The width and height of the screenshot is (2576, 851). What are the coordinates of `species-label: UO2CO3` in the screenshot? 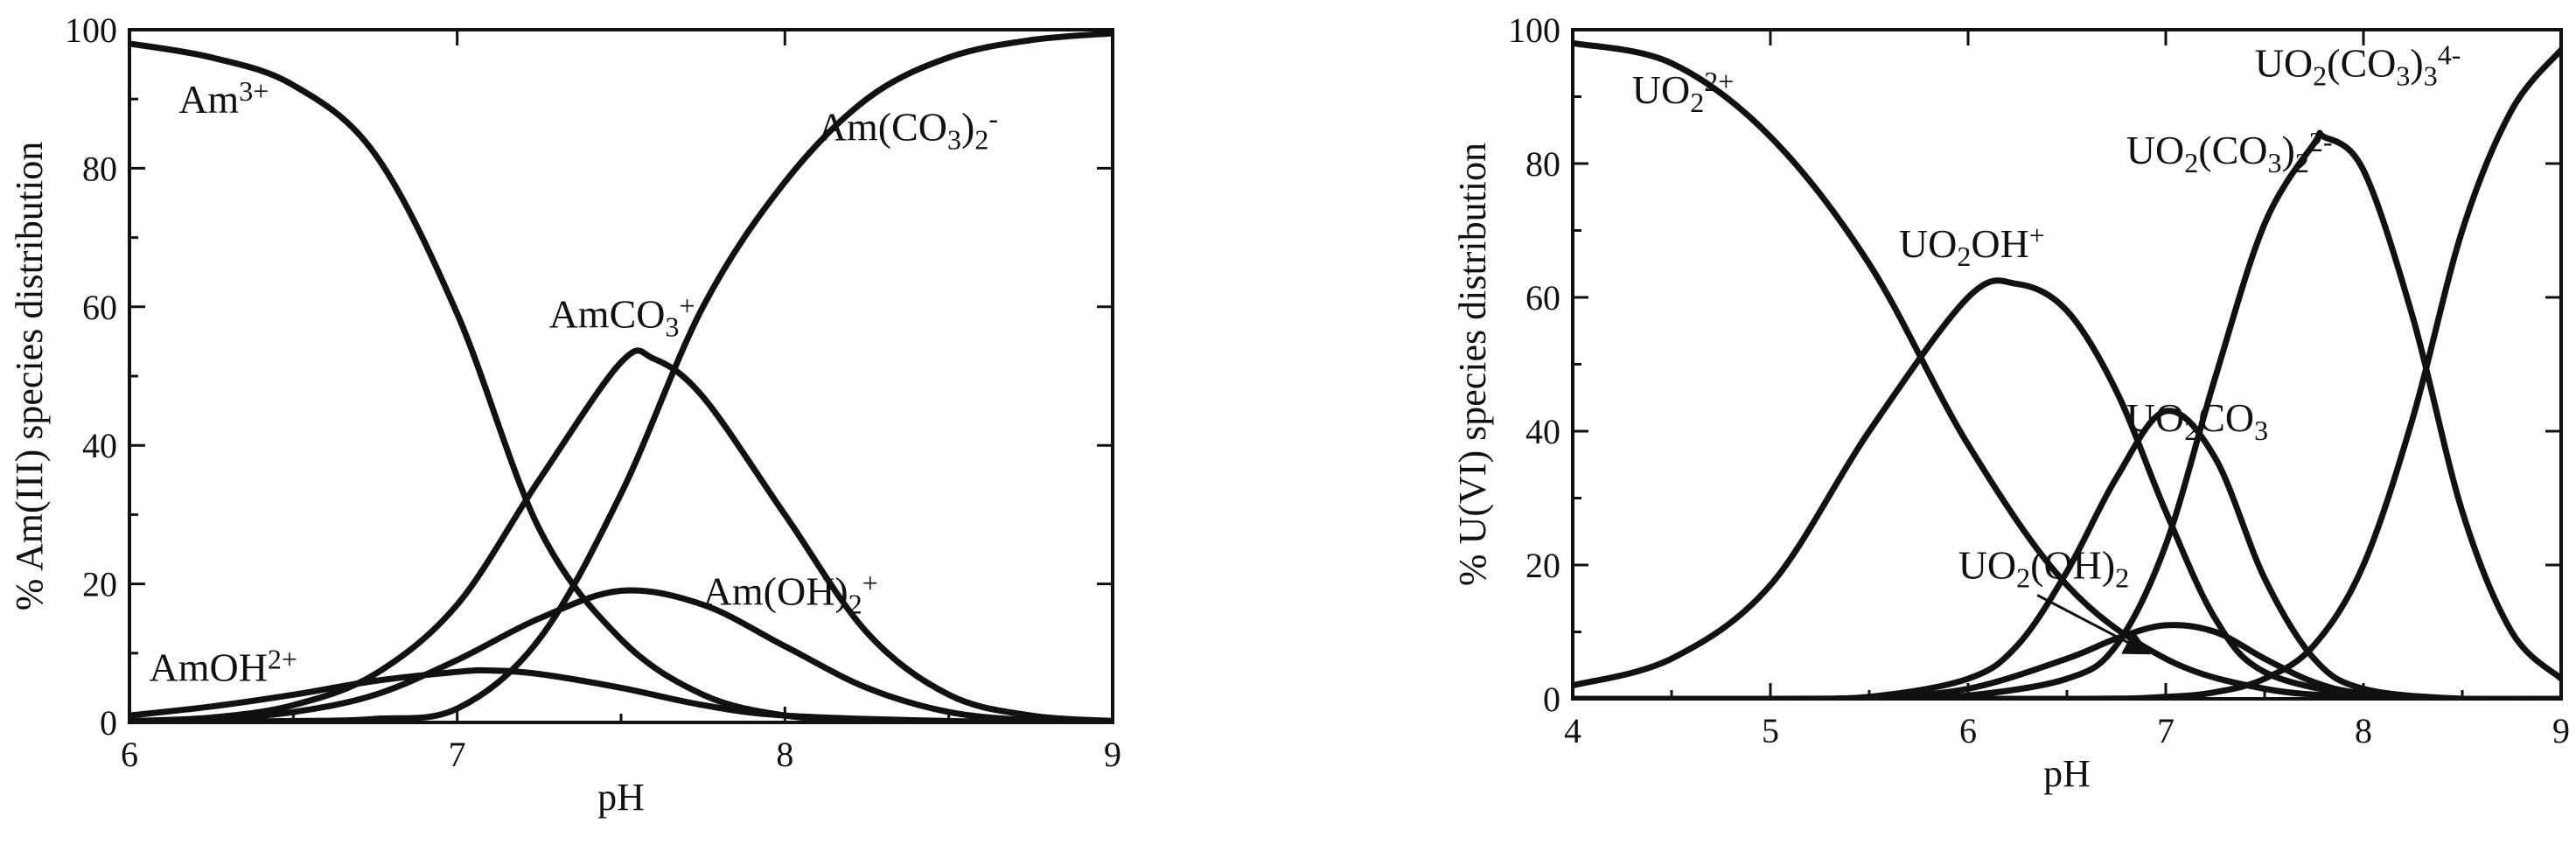 It's located at (2197, 420).